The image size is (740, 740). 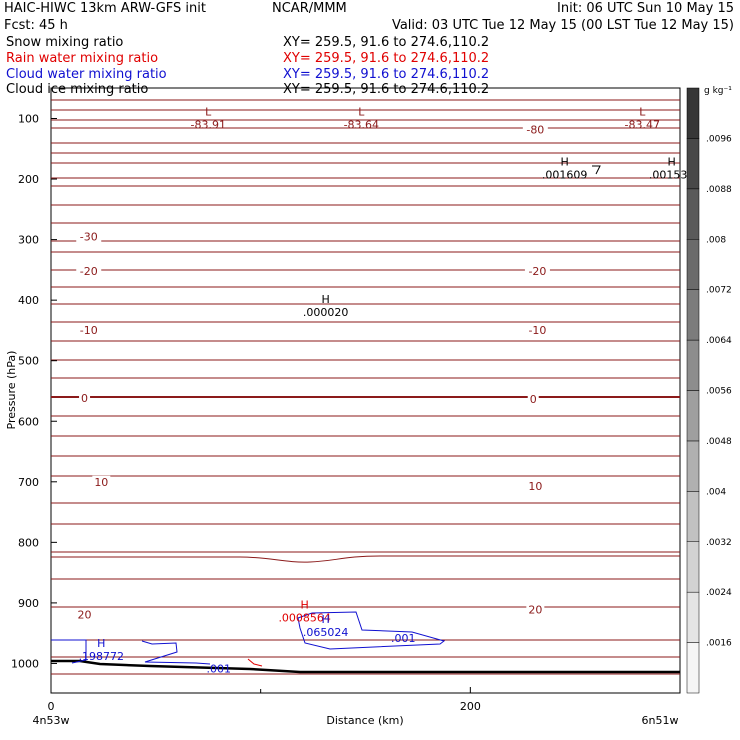 I want to click on y-tick-label: 500, so click(x=28, y=361).